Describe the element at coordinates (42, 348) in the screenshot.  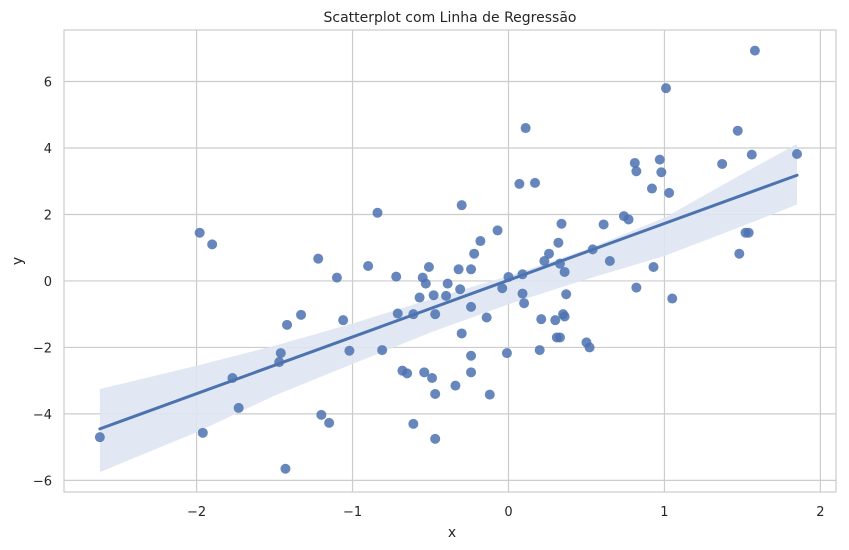
I see `y-tick-label: −2` at that location.